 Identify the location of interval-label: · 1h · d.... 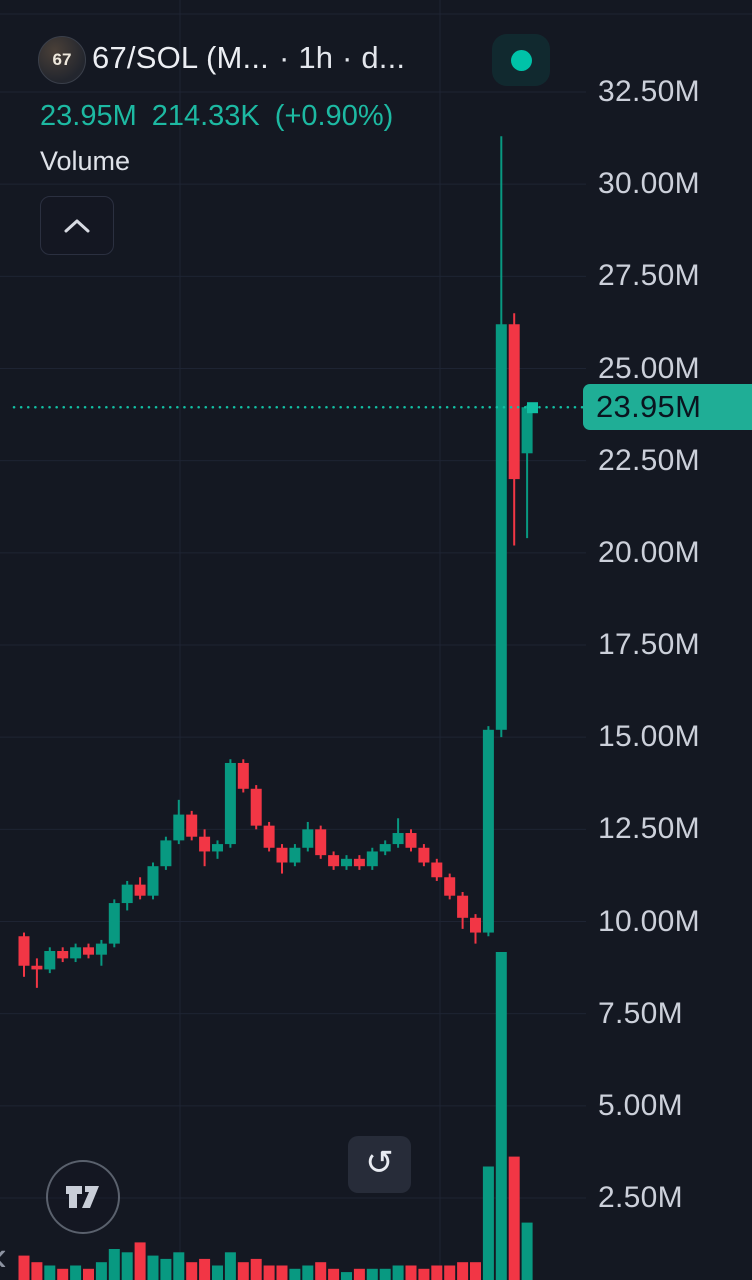
(342, 57).